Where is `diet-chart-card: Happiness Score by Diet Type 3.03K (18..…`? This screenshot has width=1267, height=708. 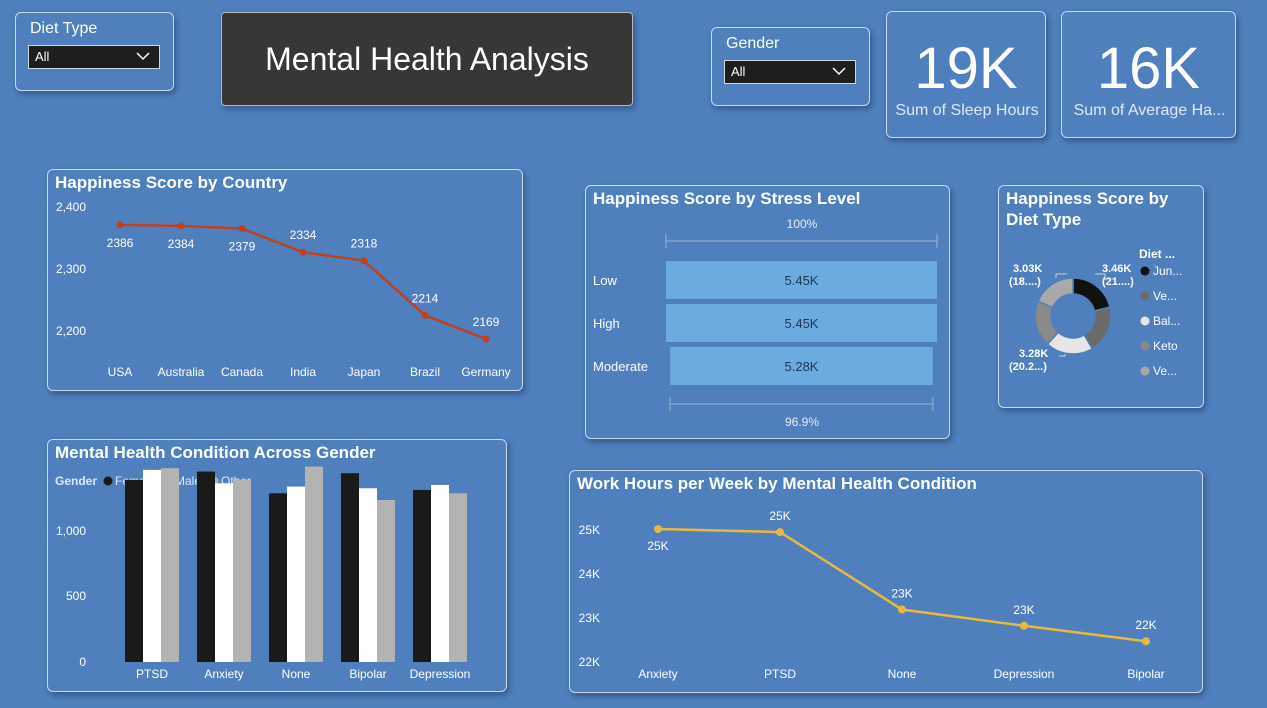 diet-chart-card: Happiness Score by Diet Type 3.03K (18..… is located at coordinates (1101, 296).